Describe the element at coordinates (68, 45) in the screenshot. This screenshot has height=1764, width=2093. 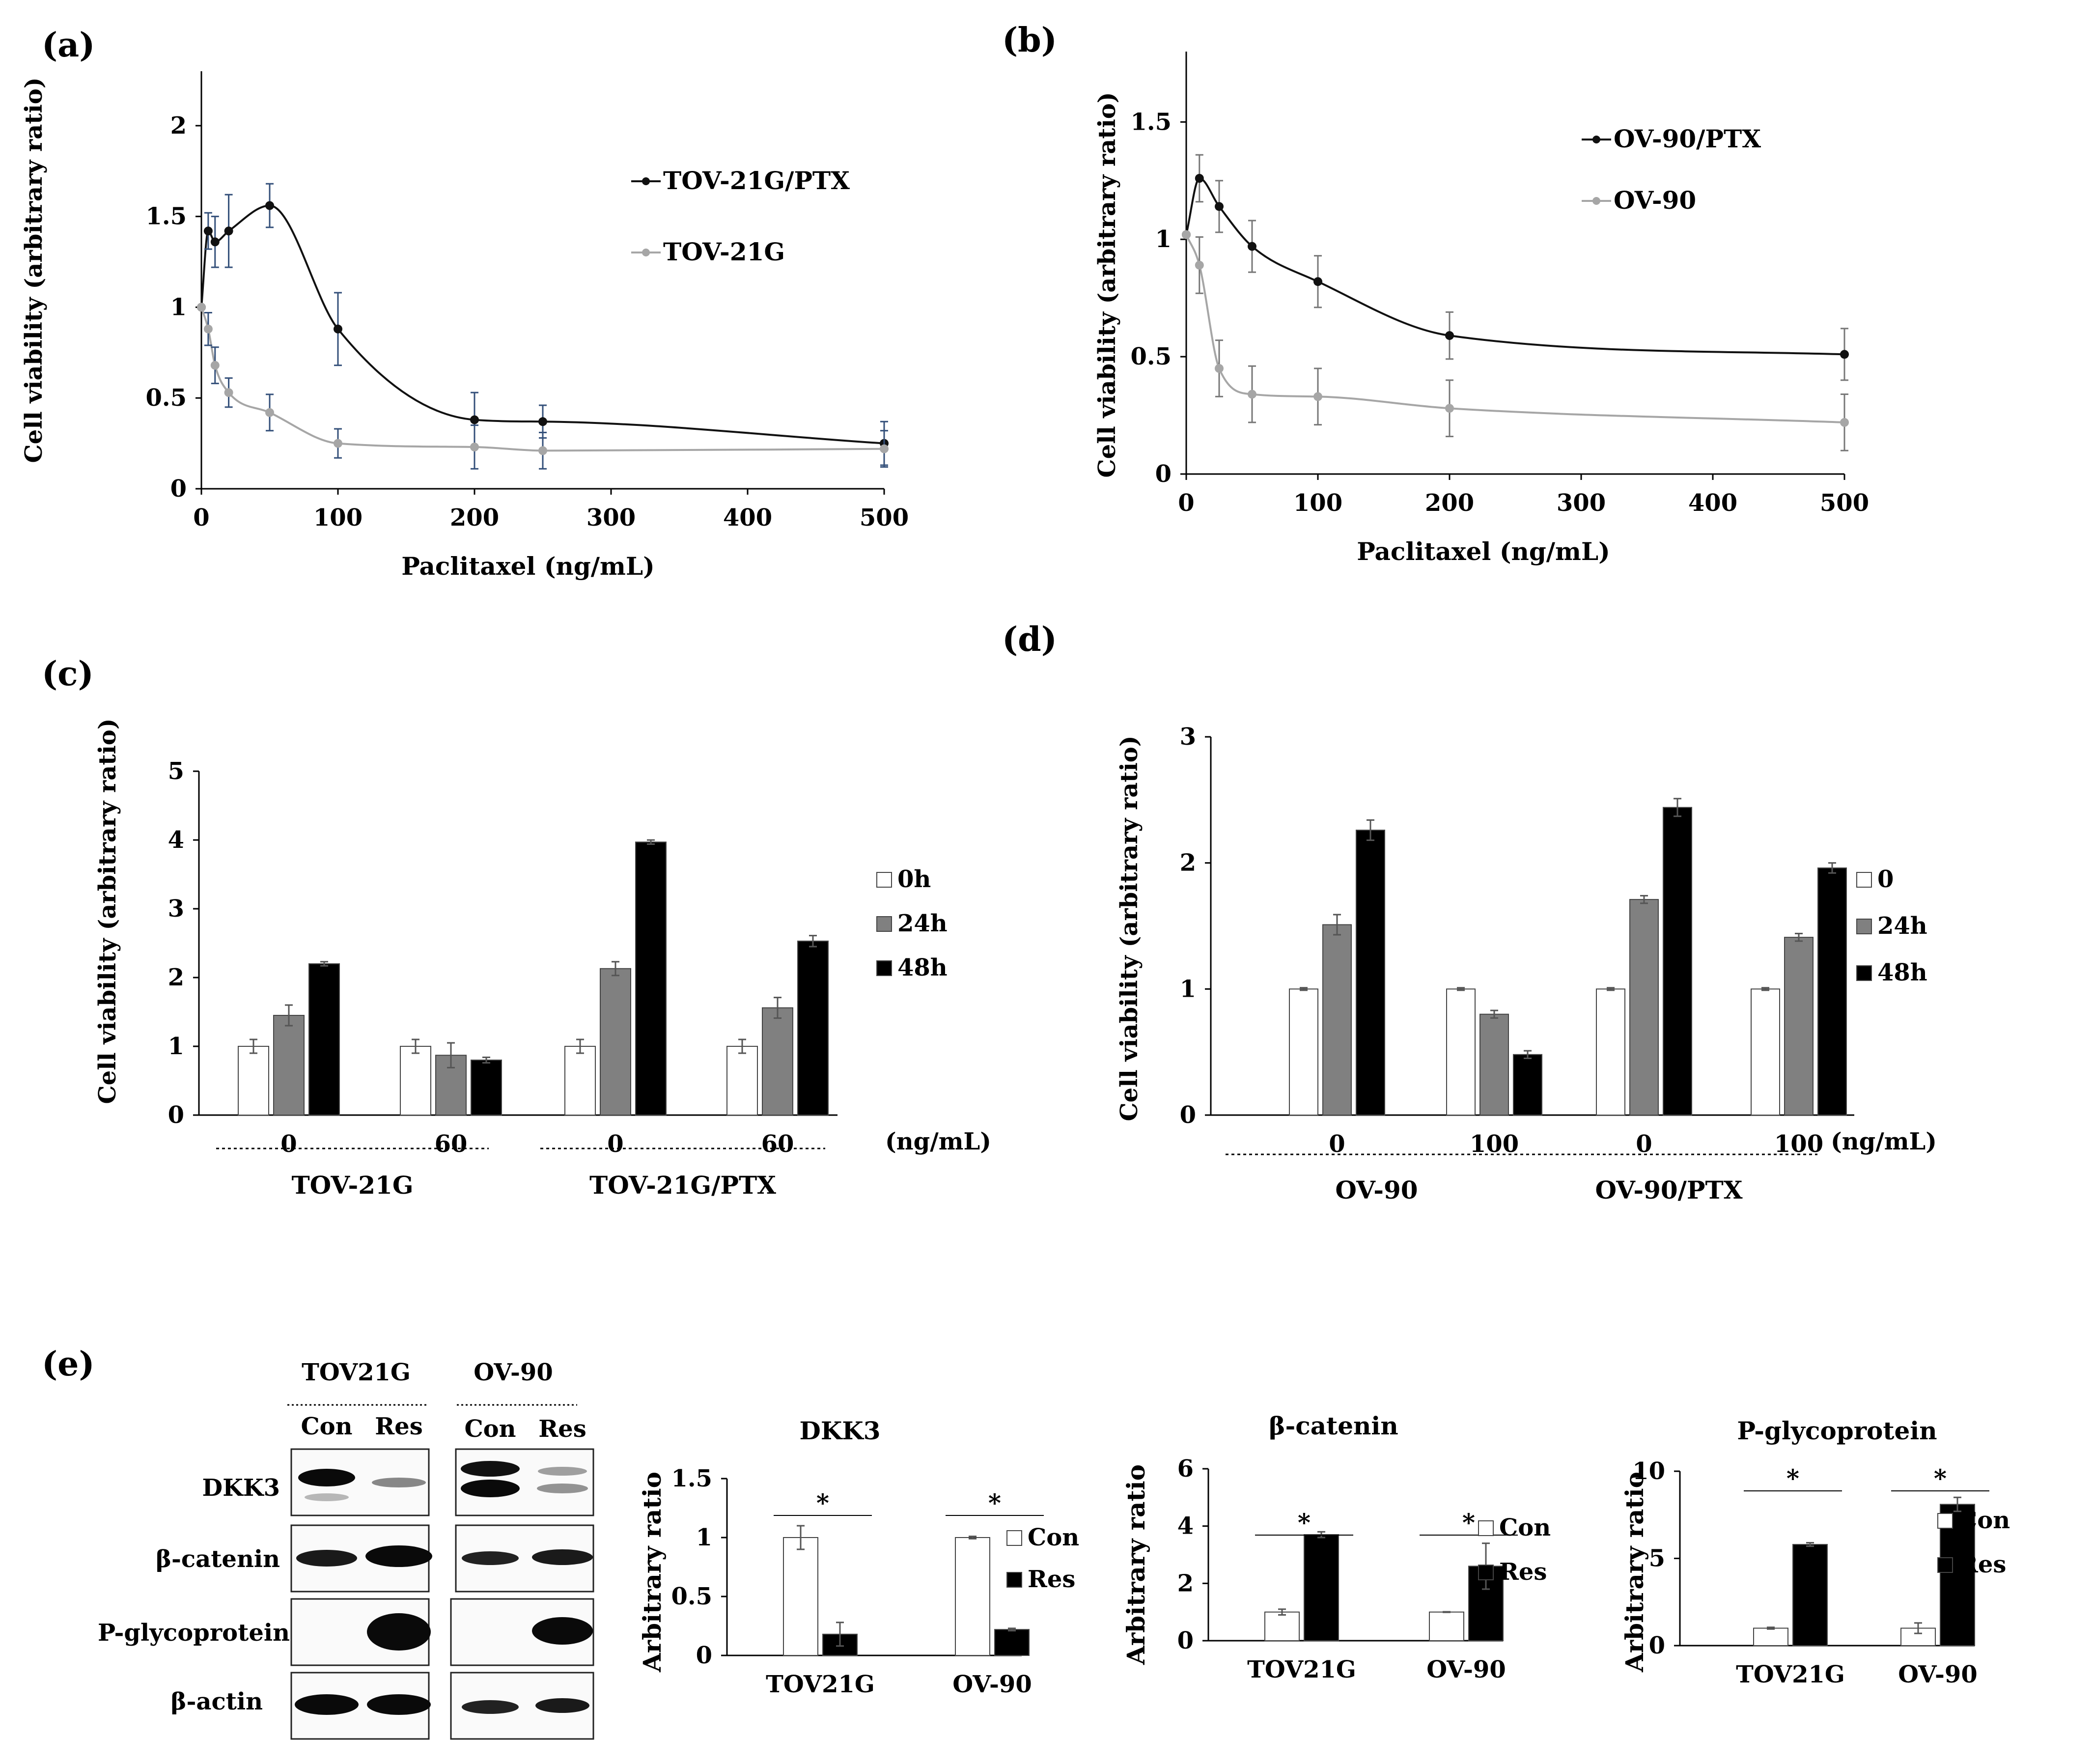
I see `panel-label-a: (a)` at that location.